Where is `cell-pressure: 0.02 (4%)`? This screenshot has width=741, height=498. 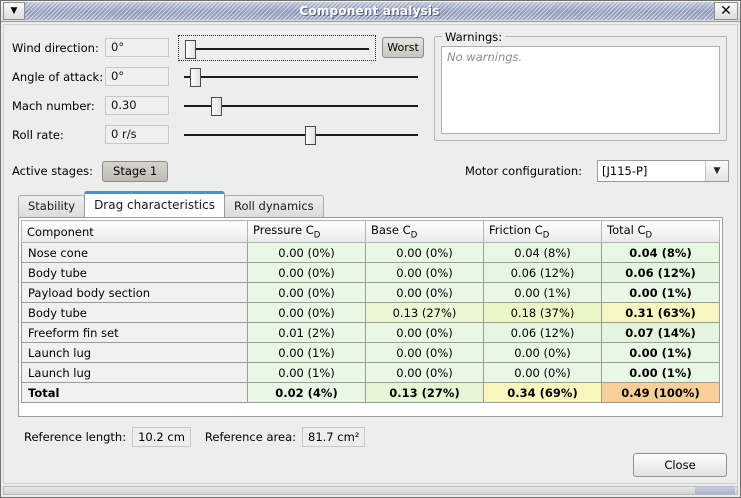 cell-pressure: 0.02 (4%) is located at coordinates (306, 393).